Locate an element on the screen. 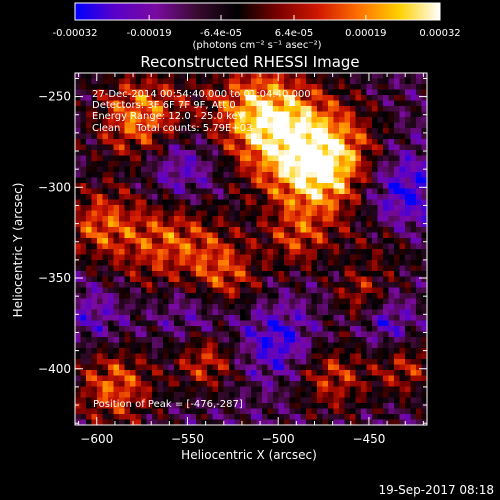  colorbar-tick-label: 0.00032 is located at coordinates (439, 33).